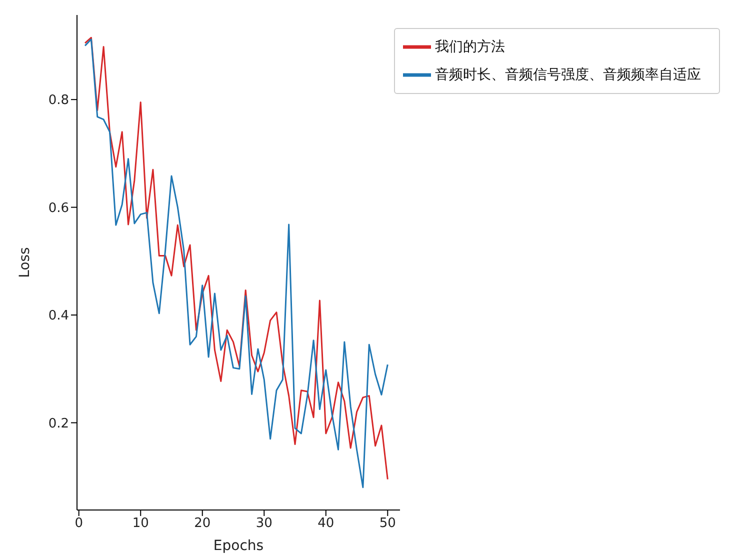 The image size is (732, 558). Describe the element at coordinates (238, 546) in the screenshot. I see `x-axis-title: Epochs` at that location.